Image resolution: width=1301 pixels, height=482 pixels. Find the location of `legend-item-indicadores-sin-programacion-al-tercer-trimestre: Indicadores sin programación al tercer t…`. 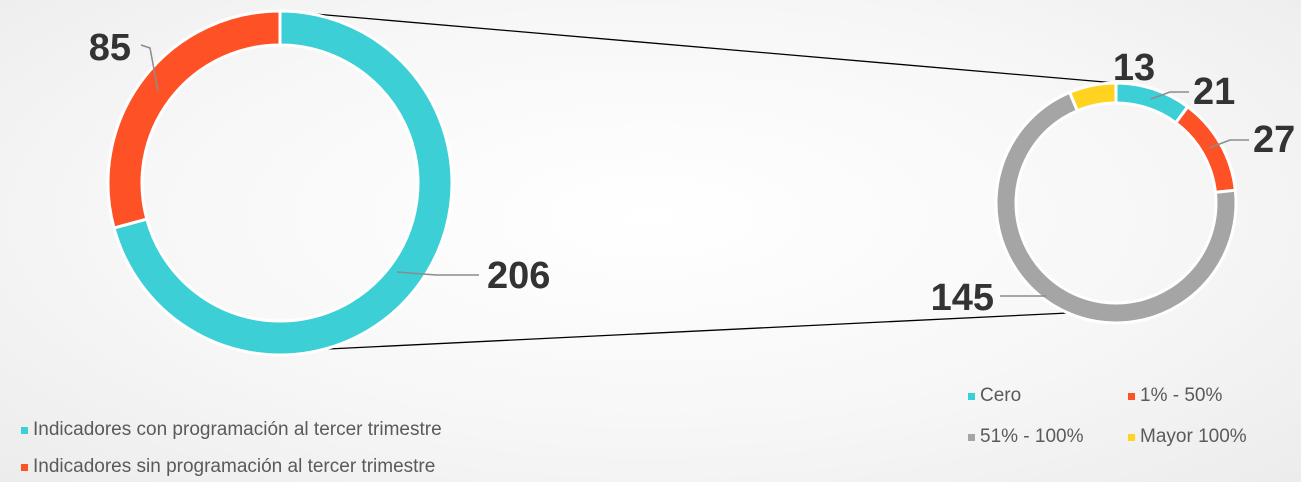

legend-item-indicadores-sin-programacion-al-tercer-trimestre: Indicadores sin programación al tercer t… is located at coordinates (228, 466).